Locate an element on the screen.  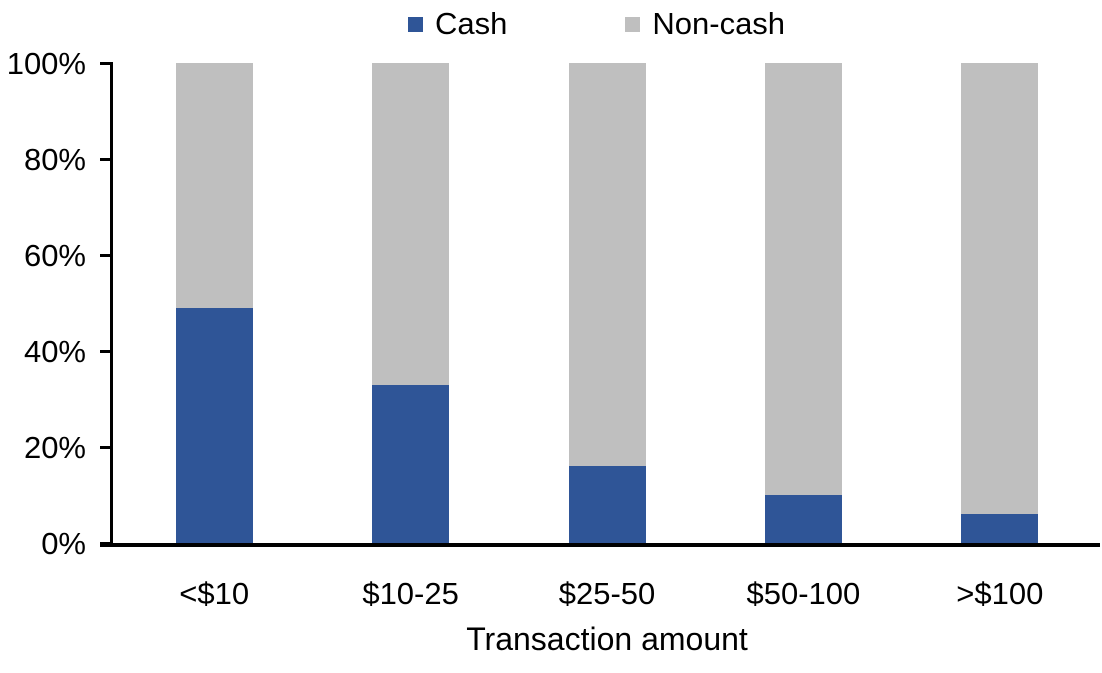
legend-item-cash: Cash is located at coordinates (457, 24).